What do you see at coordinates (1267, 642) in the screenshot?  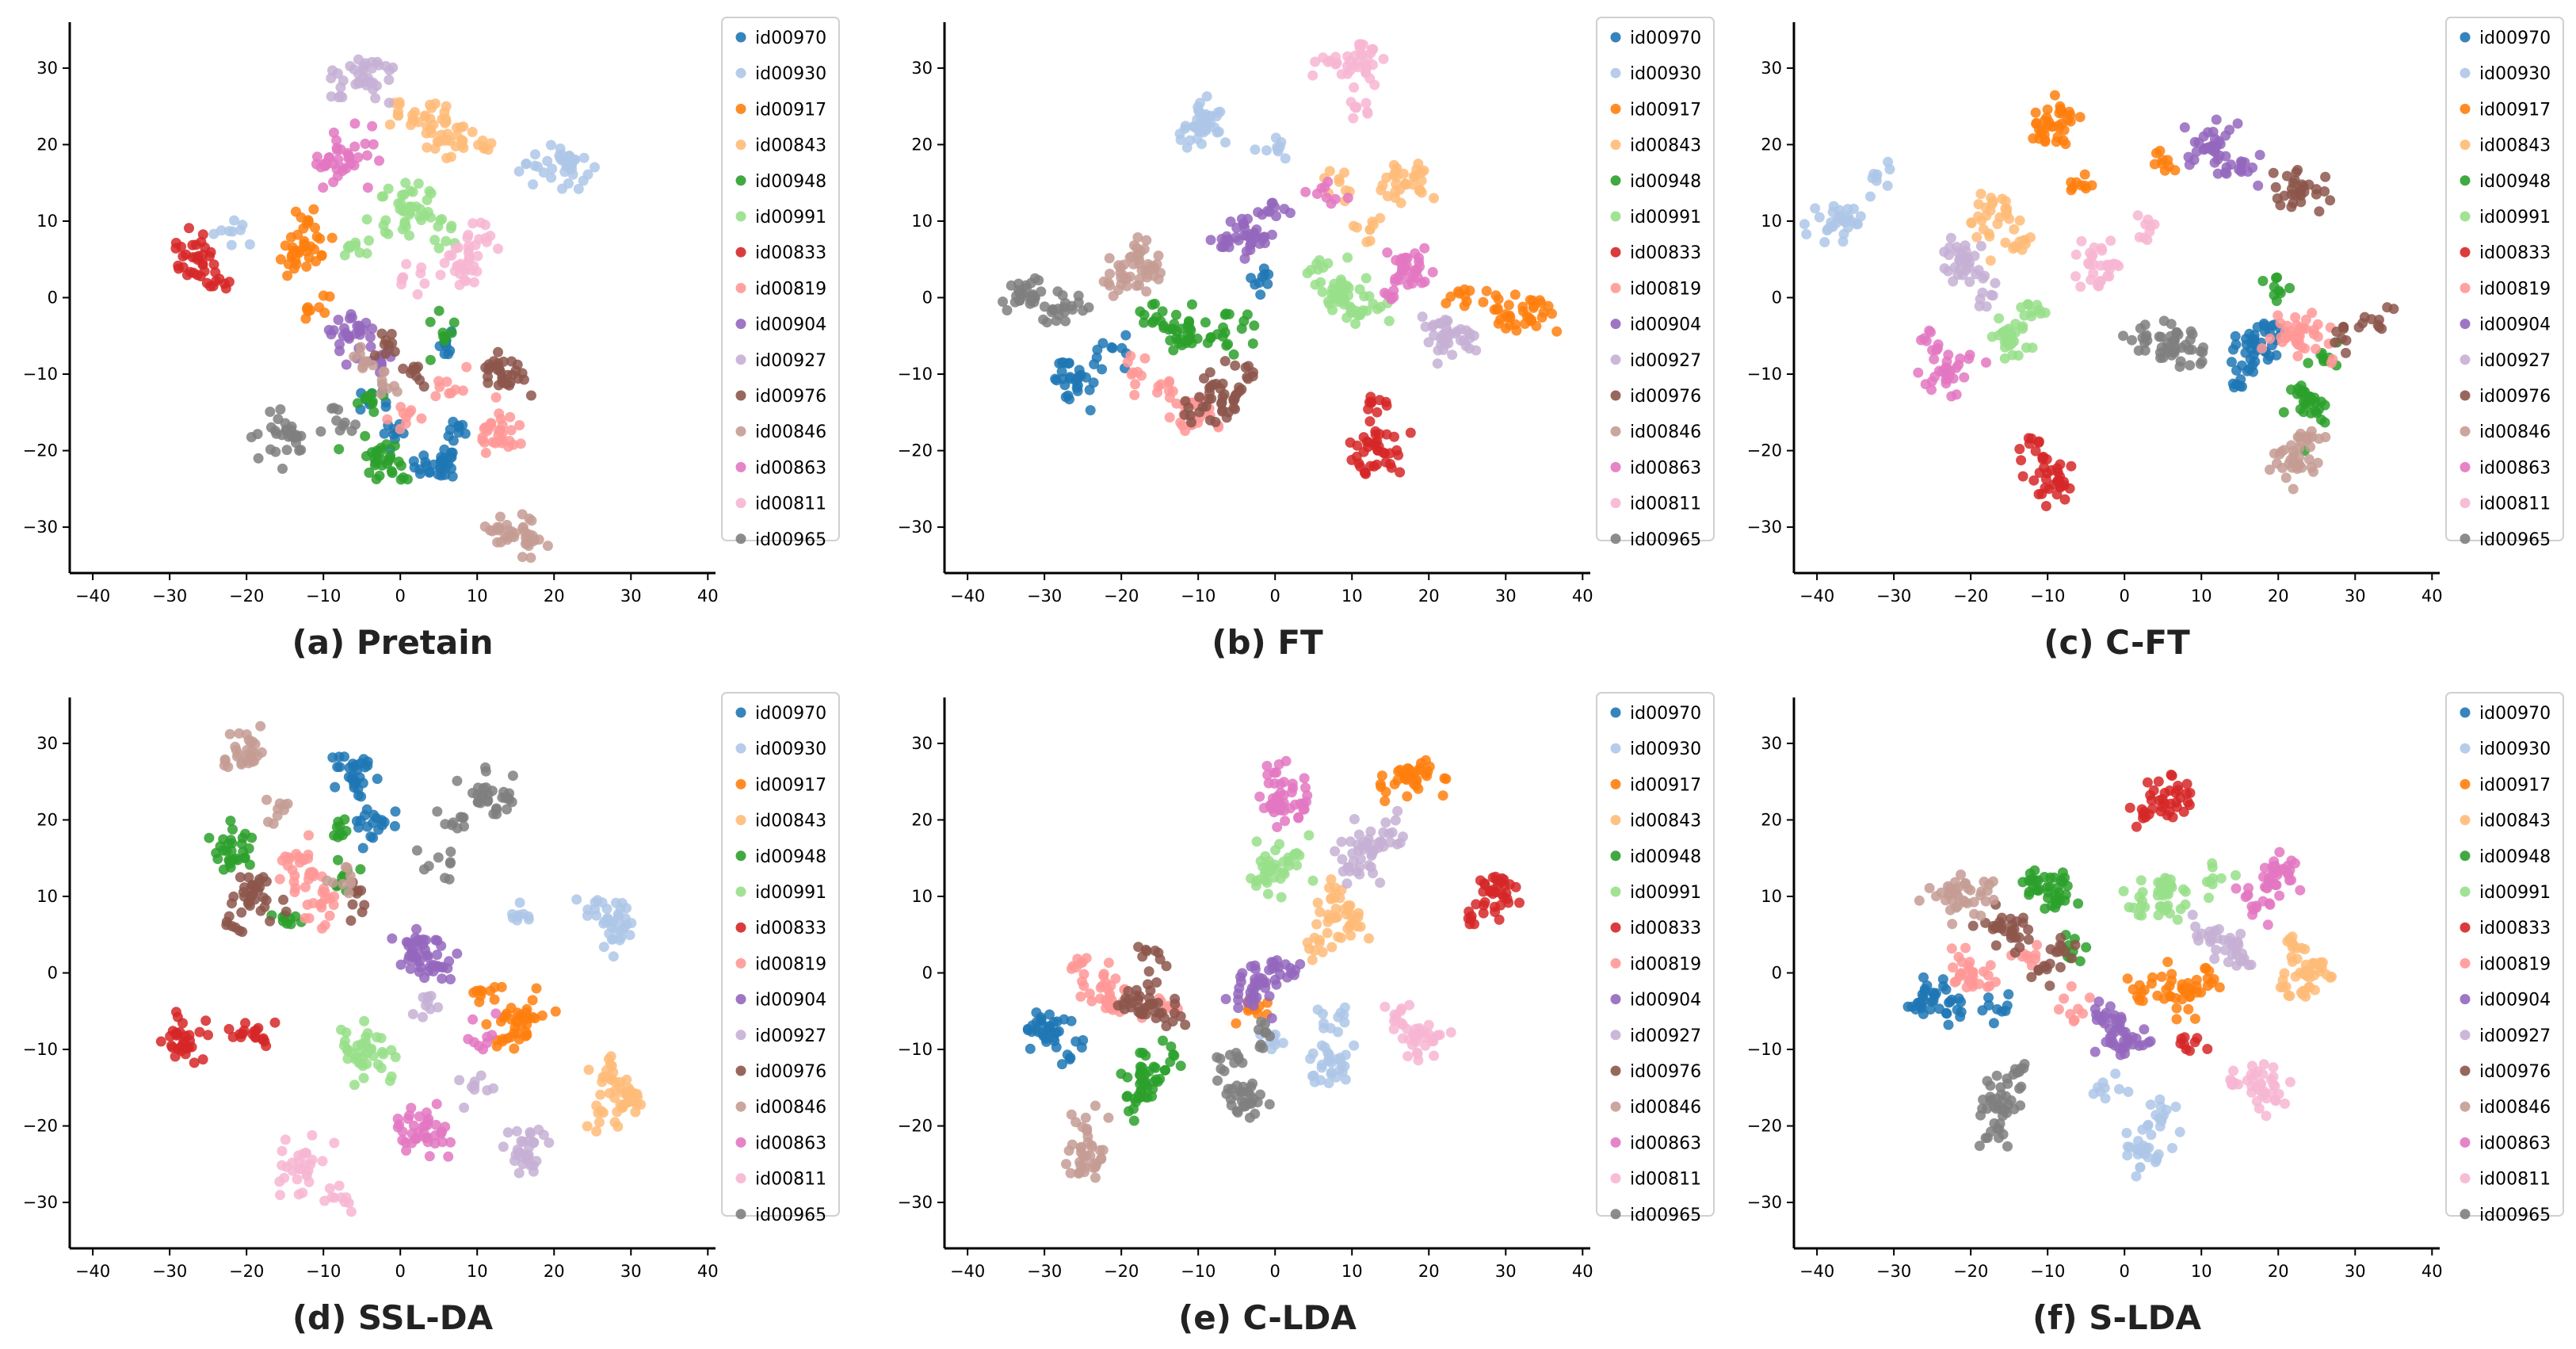 I see `subplot-caption: (b) FT` at bounding box center [1267, 642].